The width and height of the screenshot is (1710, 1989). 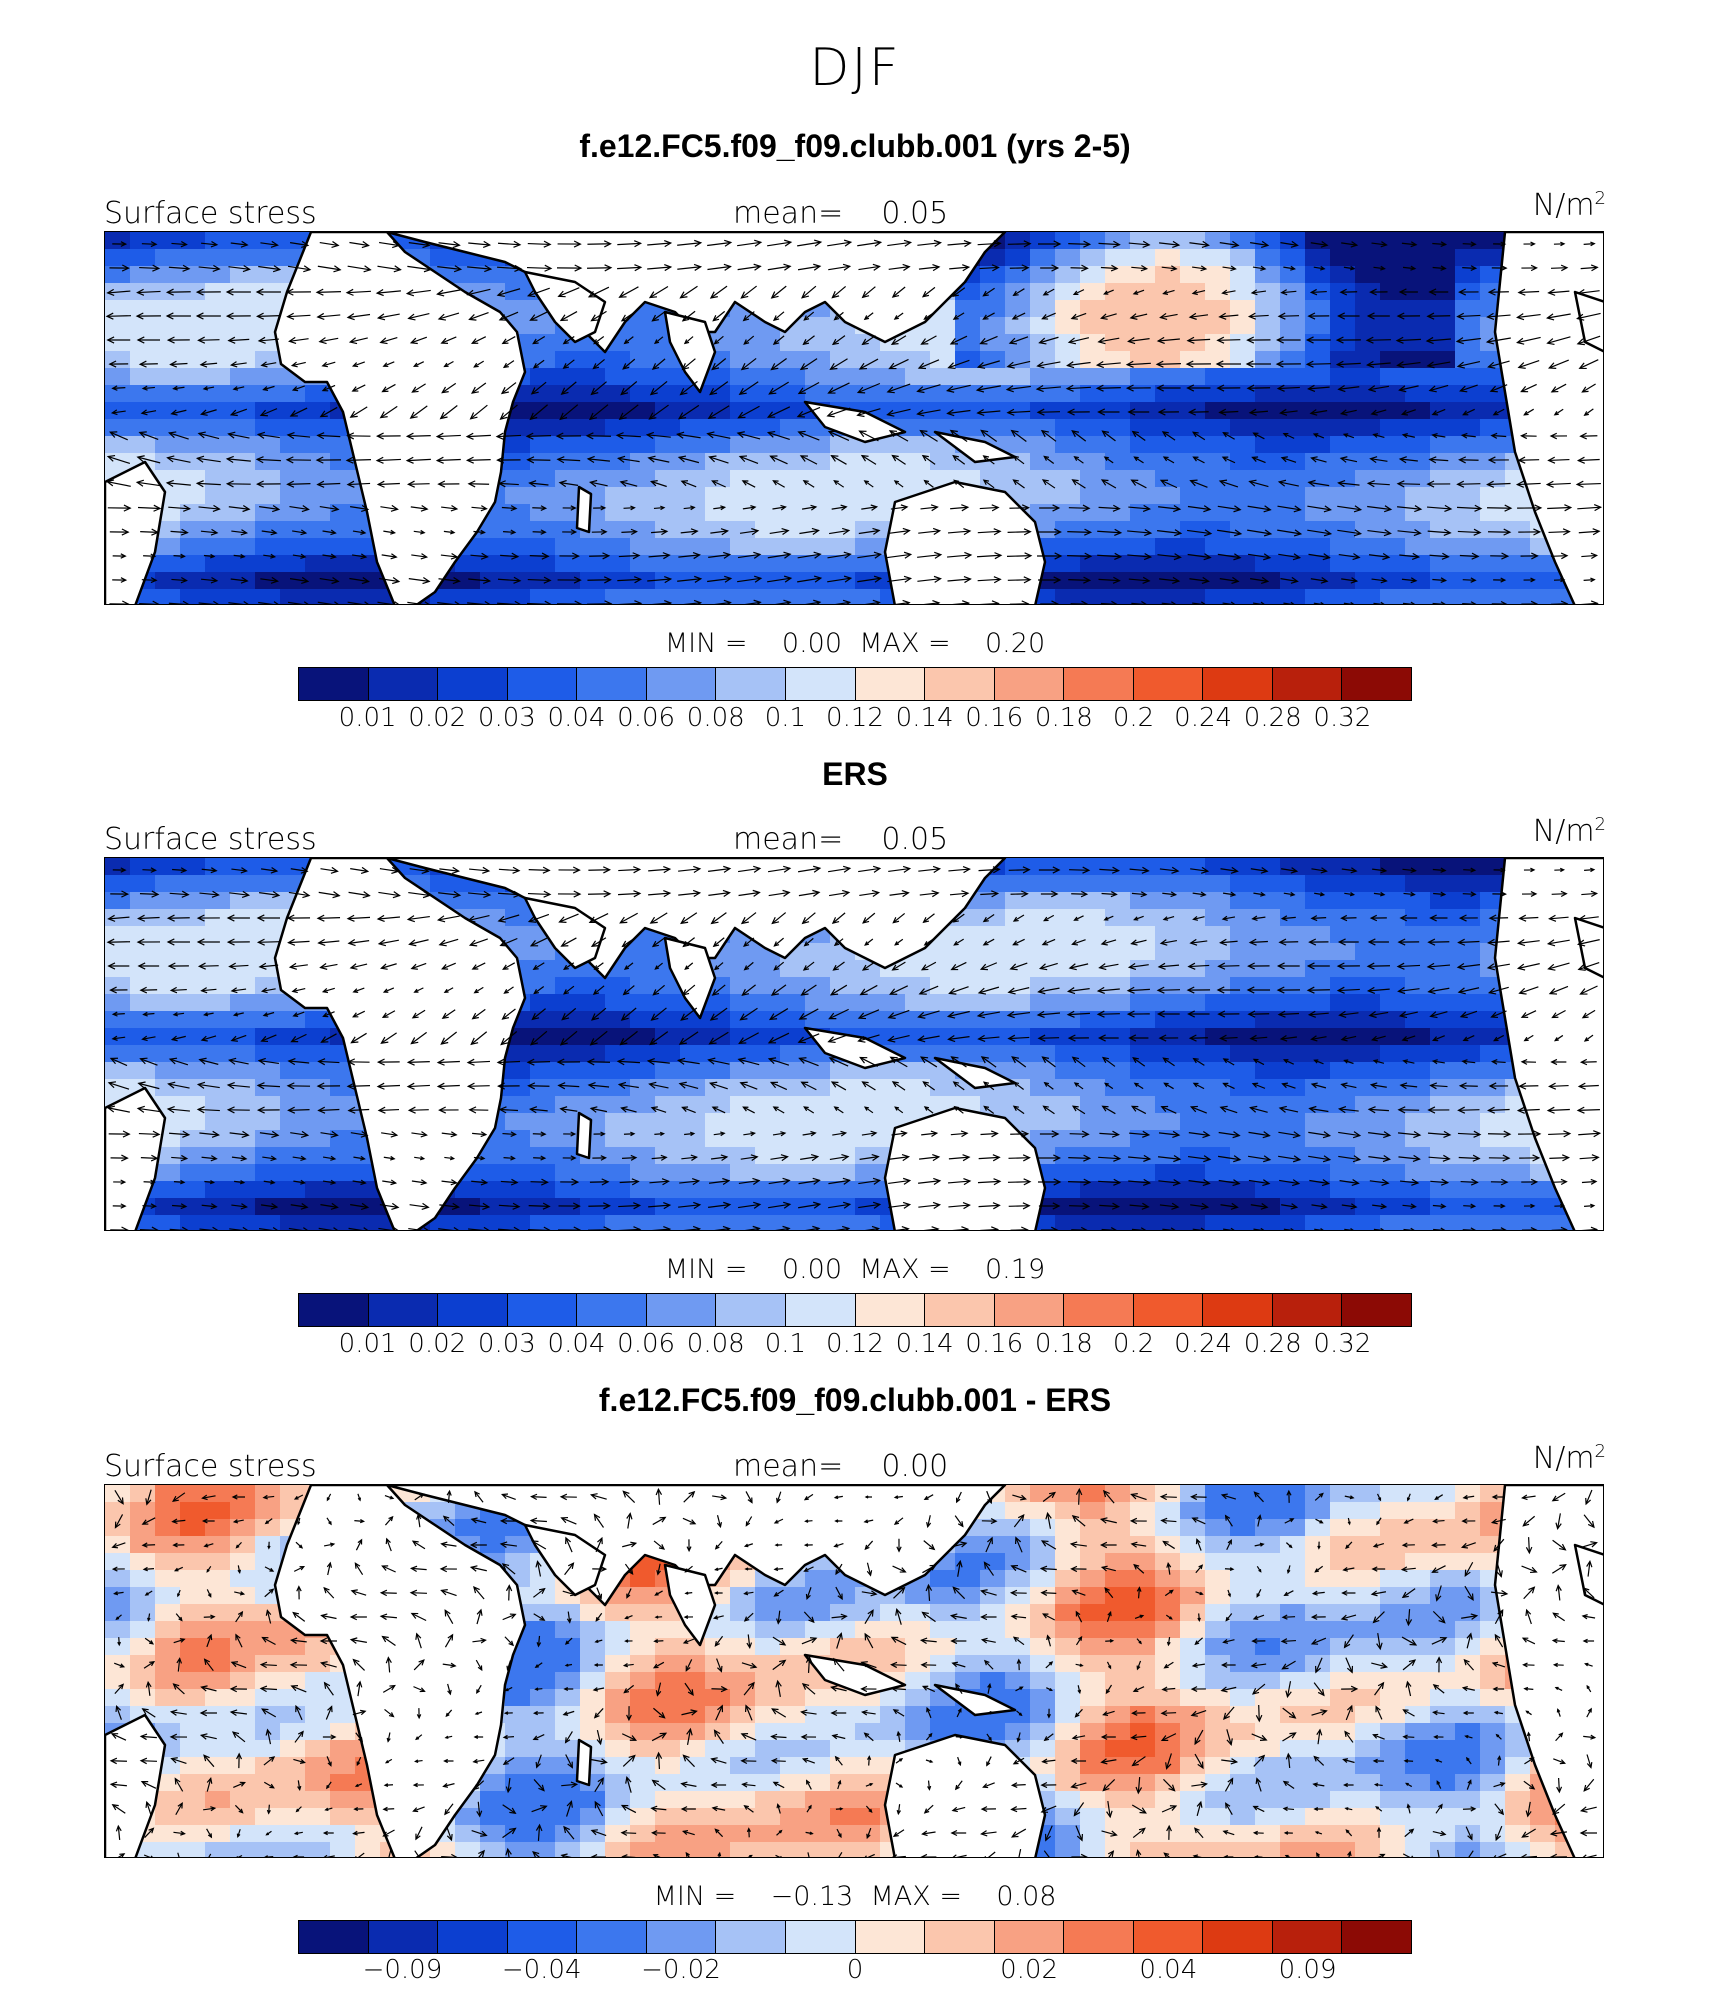 I want to click on panel-1-max-value: 0.20, so click(x=1015, y=643).